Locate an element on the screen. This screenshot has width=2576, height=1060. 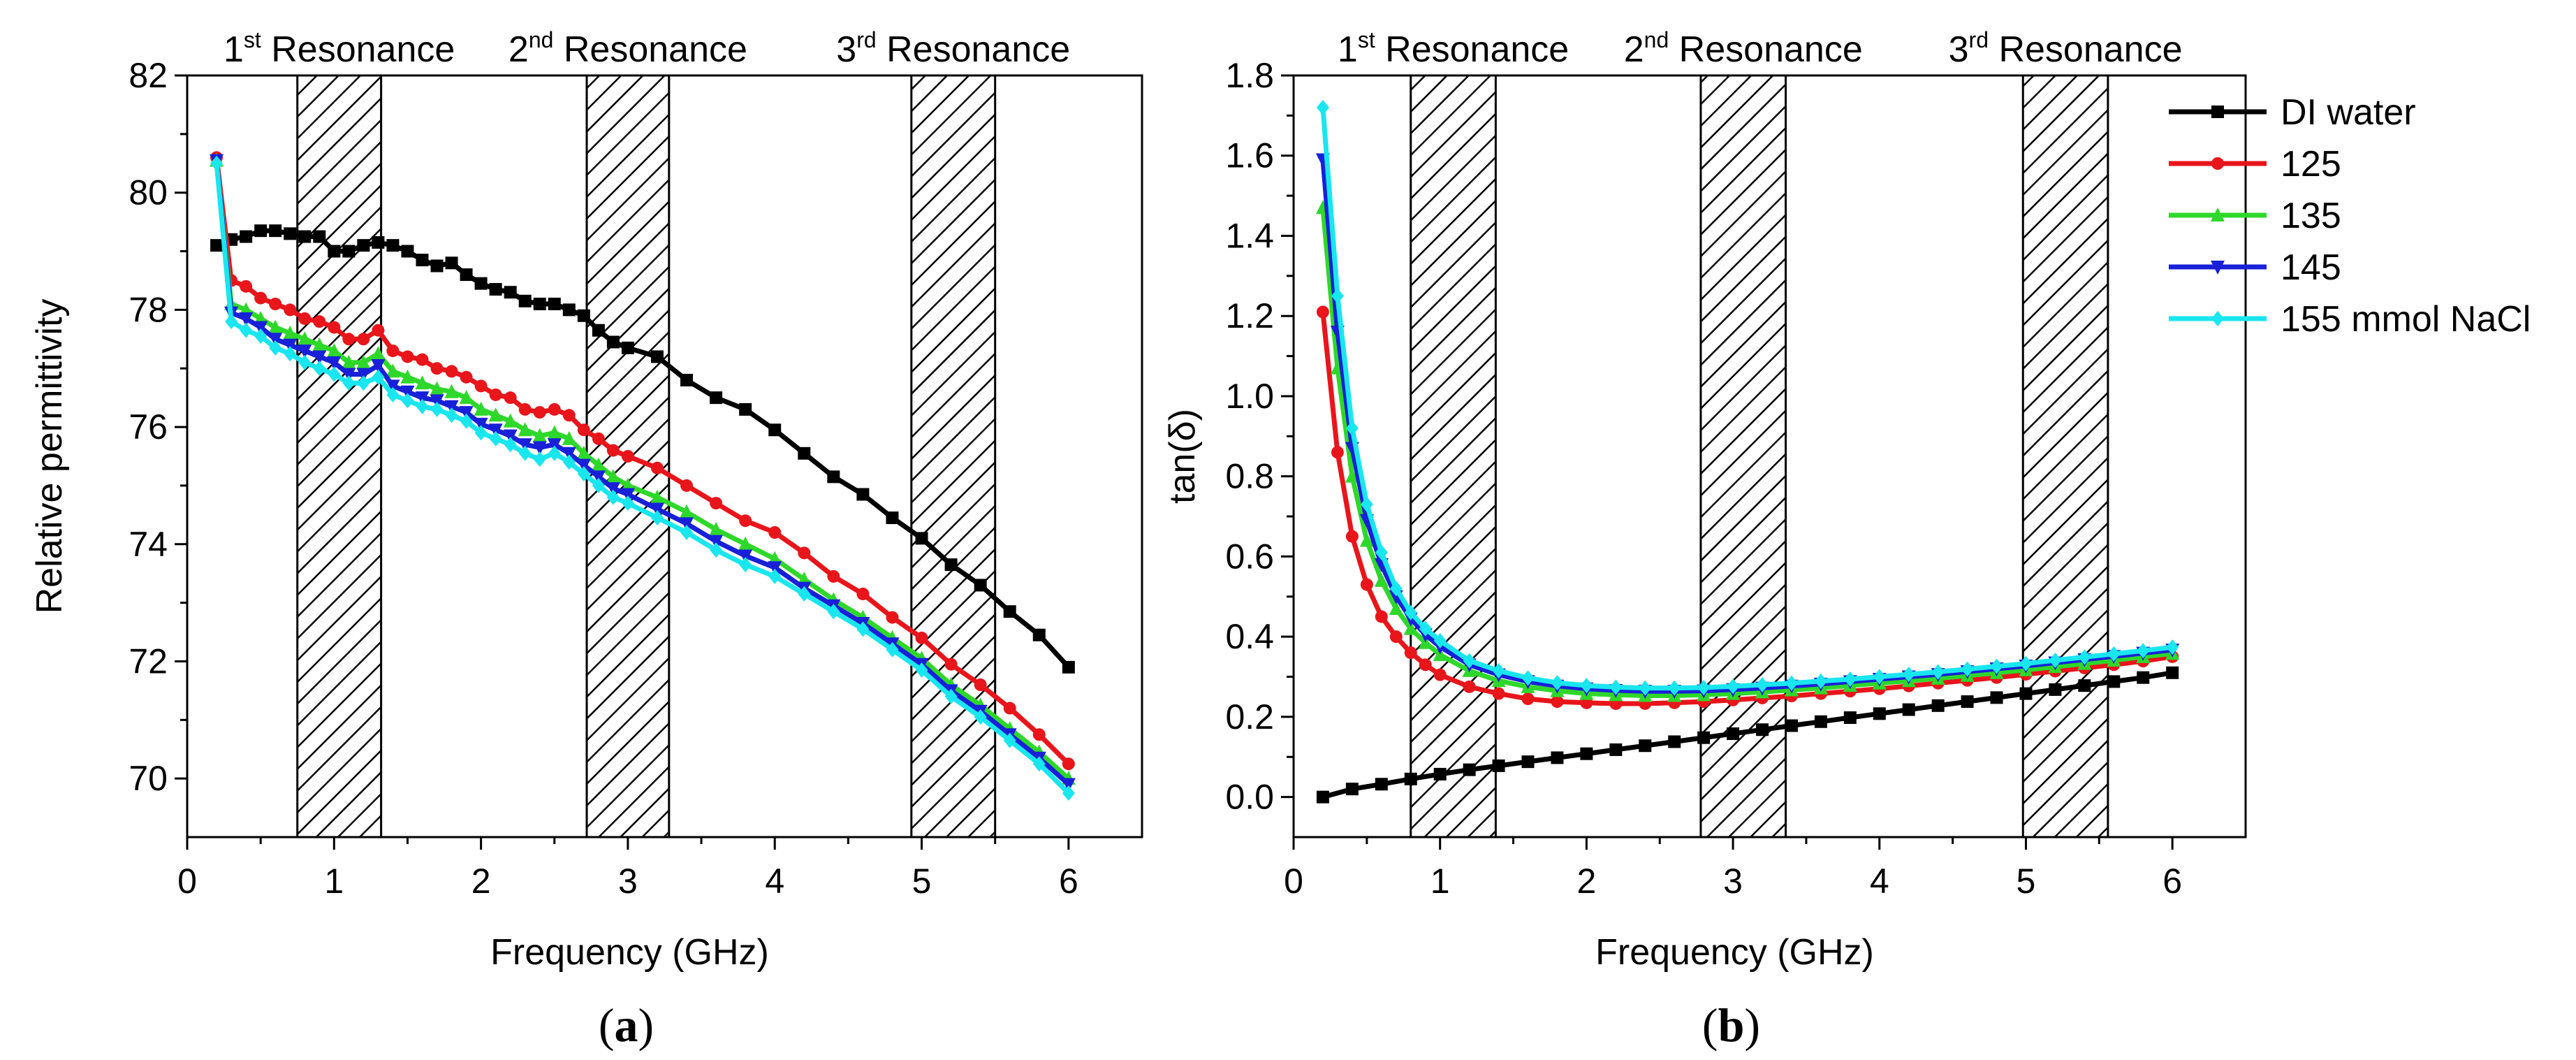
panel-a-x-tick-label: 4 is located at coordinates (774, 882).